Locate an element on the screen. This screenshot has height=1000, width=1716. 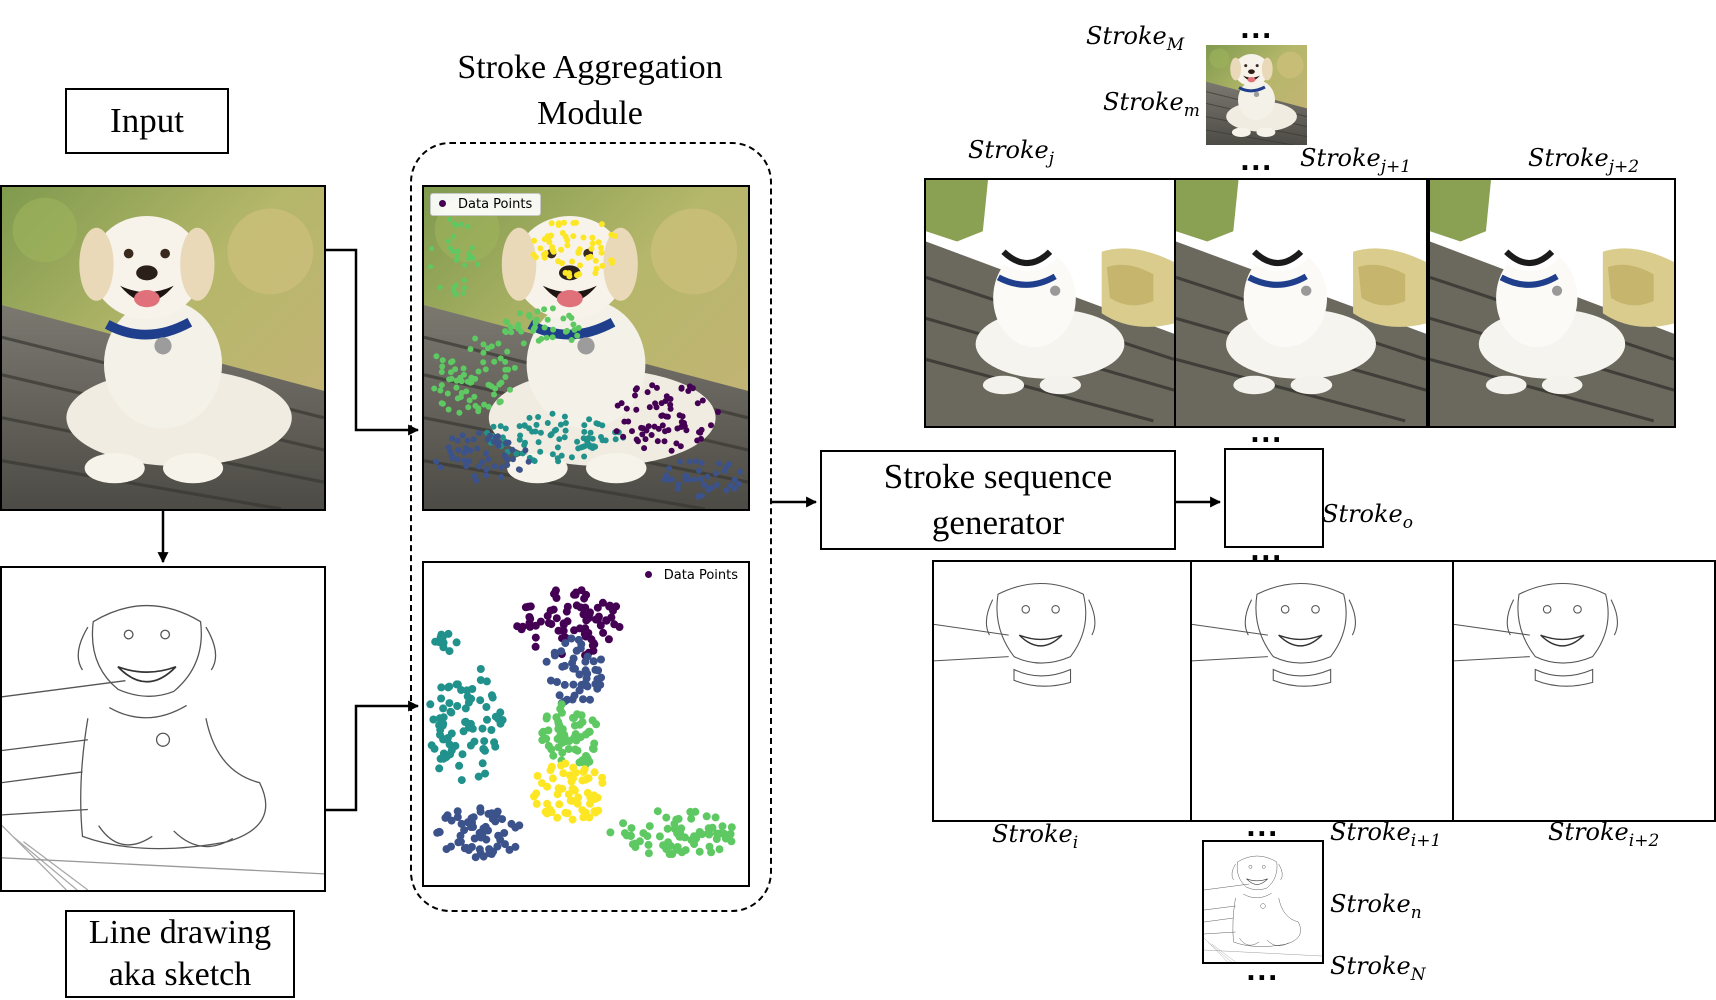
label-stroke-i1: Strokei+1 is located at coordinates (1386, 834).